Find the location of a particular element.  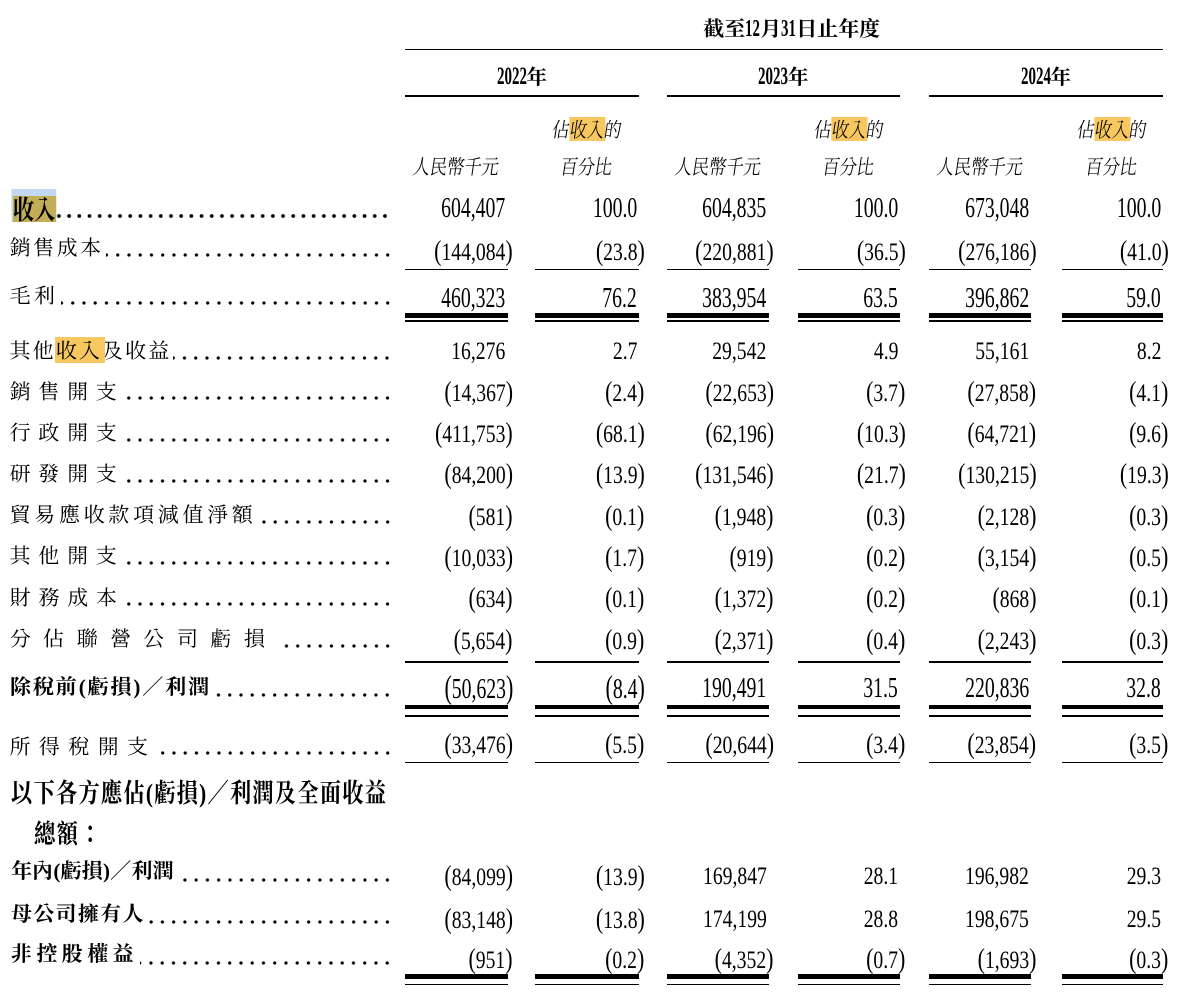

year-label-2024: 2024年 is located at coordinates (1046, 75).